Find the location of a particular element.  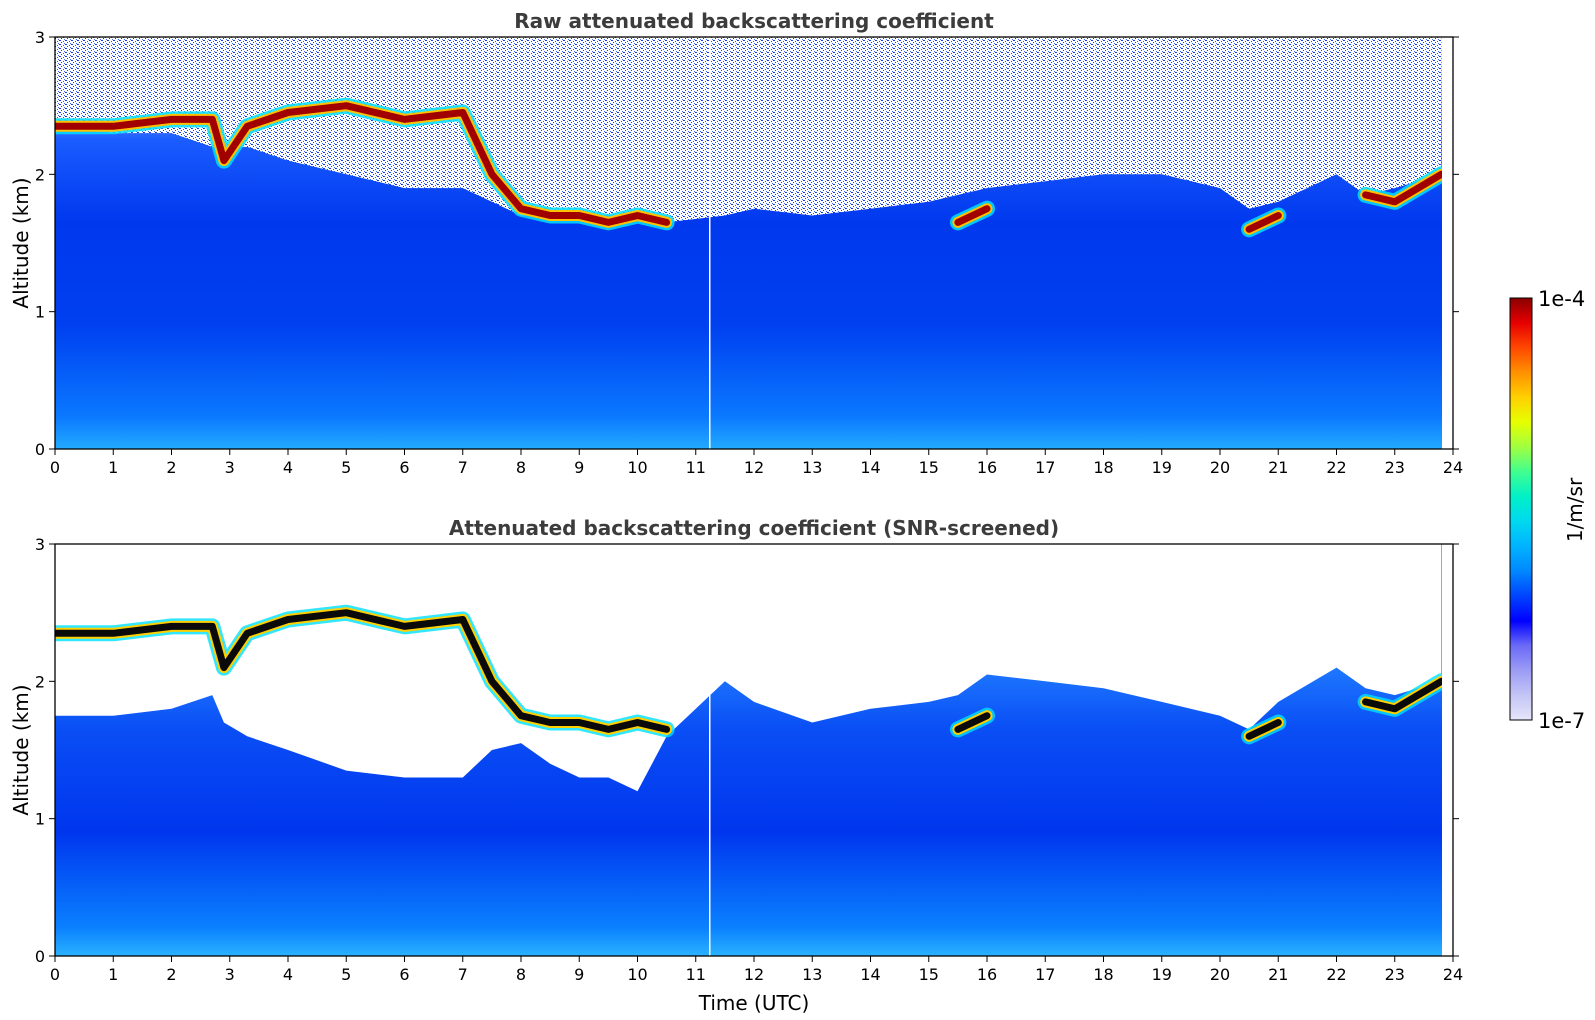

top-data-gap is located at coordinates (710, 243).